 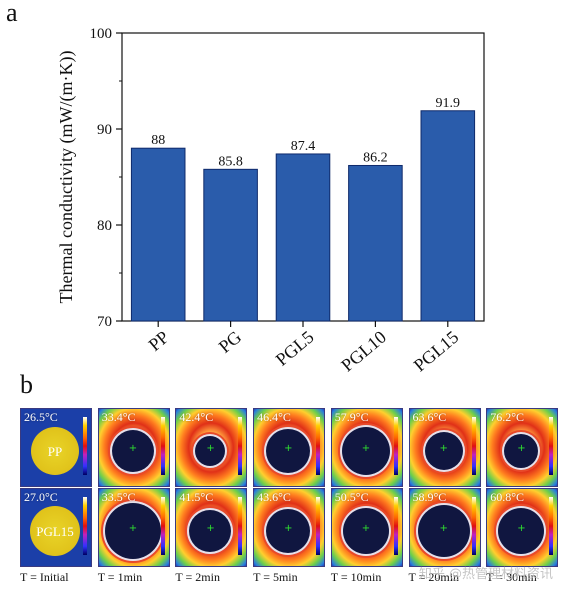 I want to click on bar-value-label: 86.2, so click(x=375, y=157).